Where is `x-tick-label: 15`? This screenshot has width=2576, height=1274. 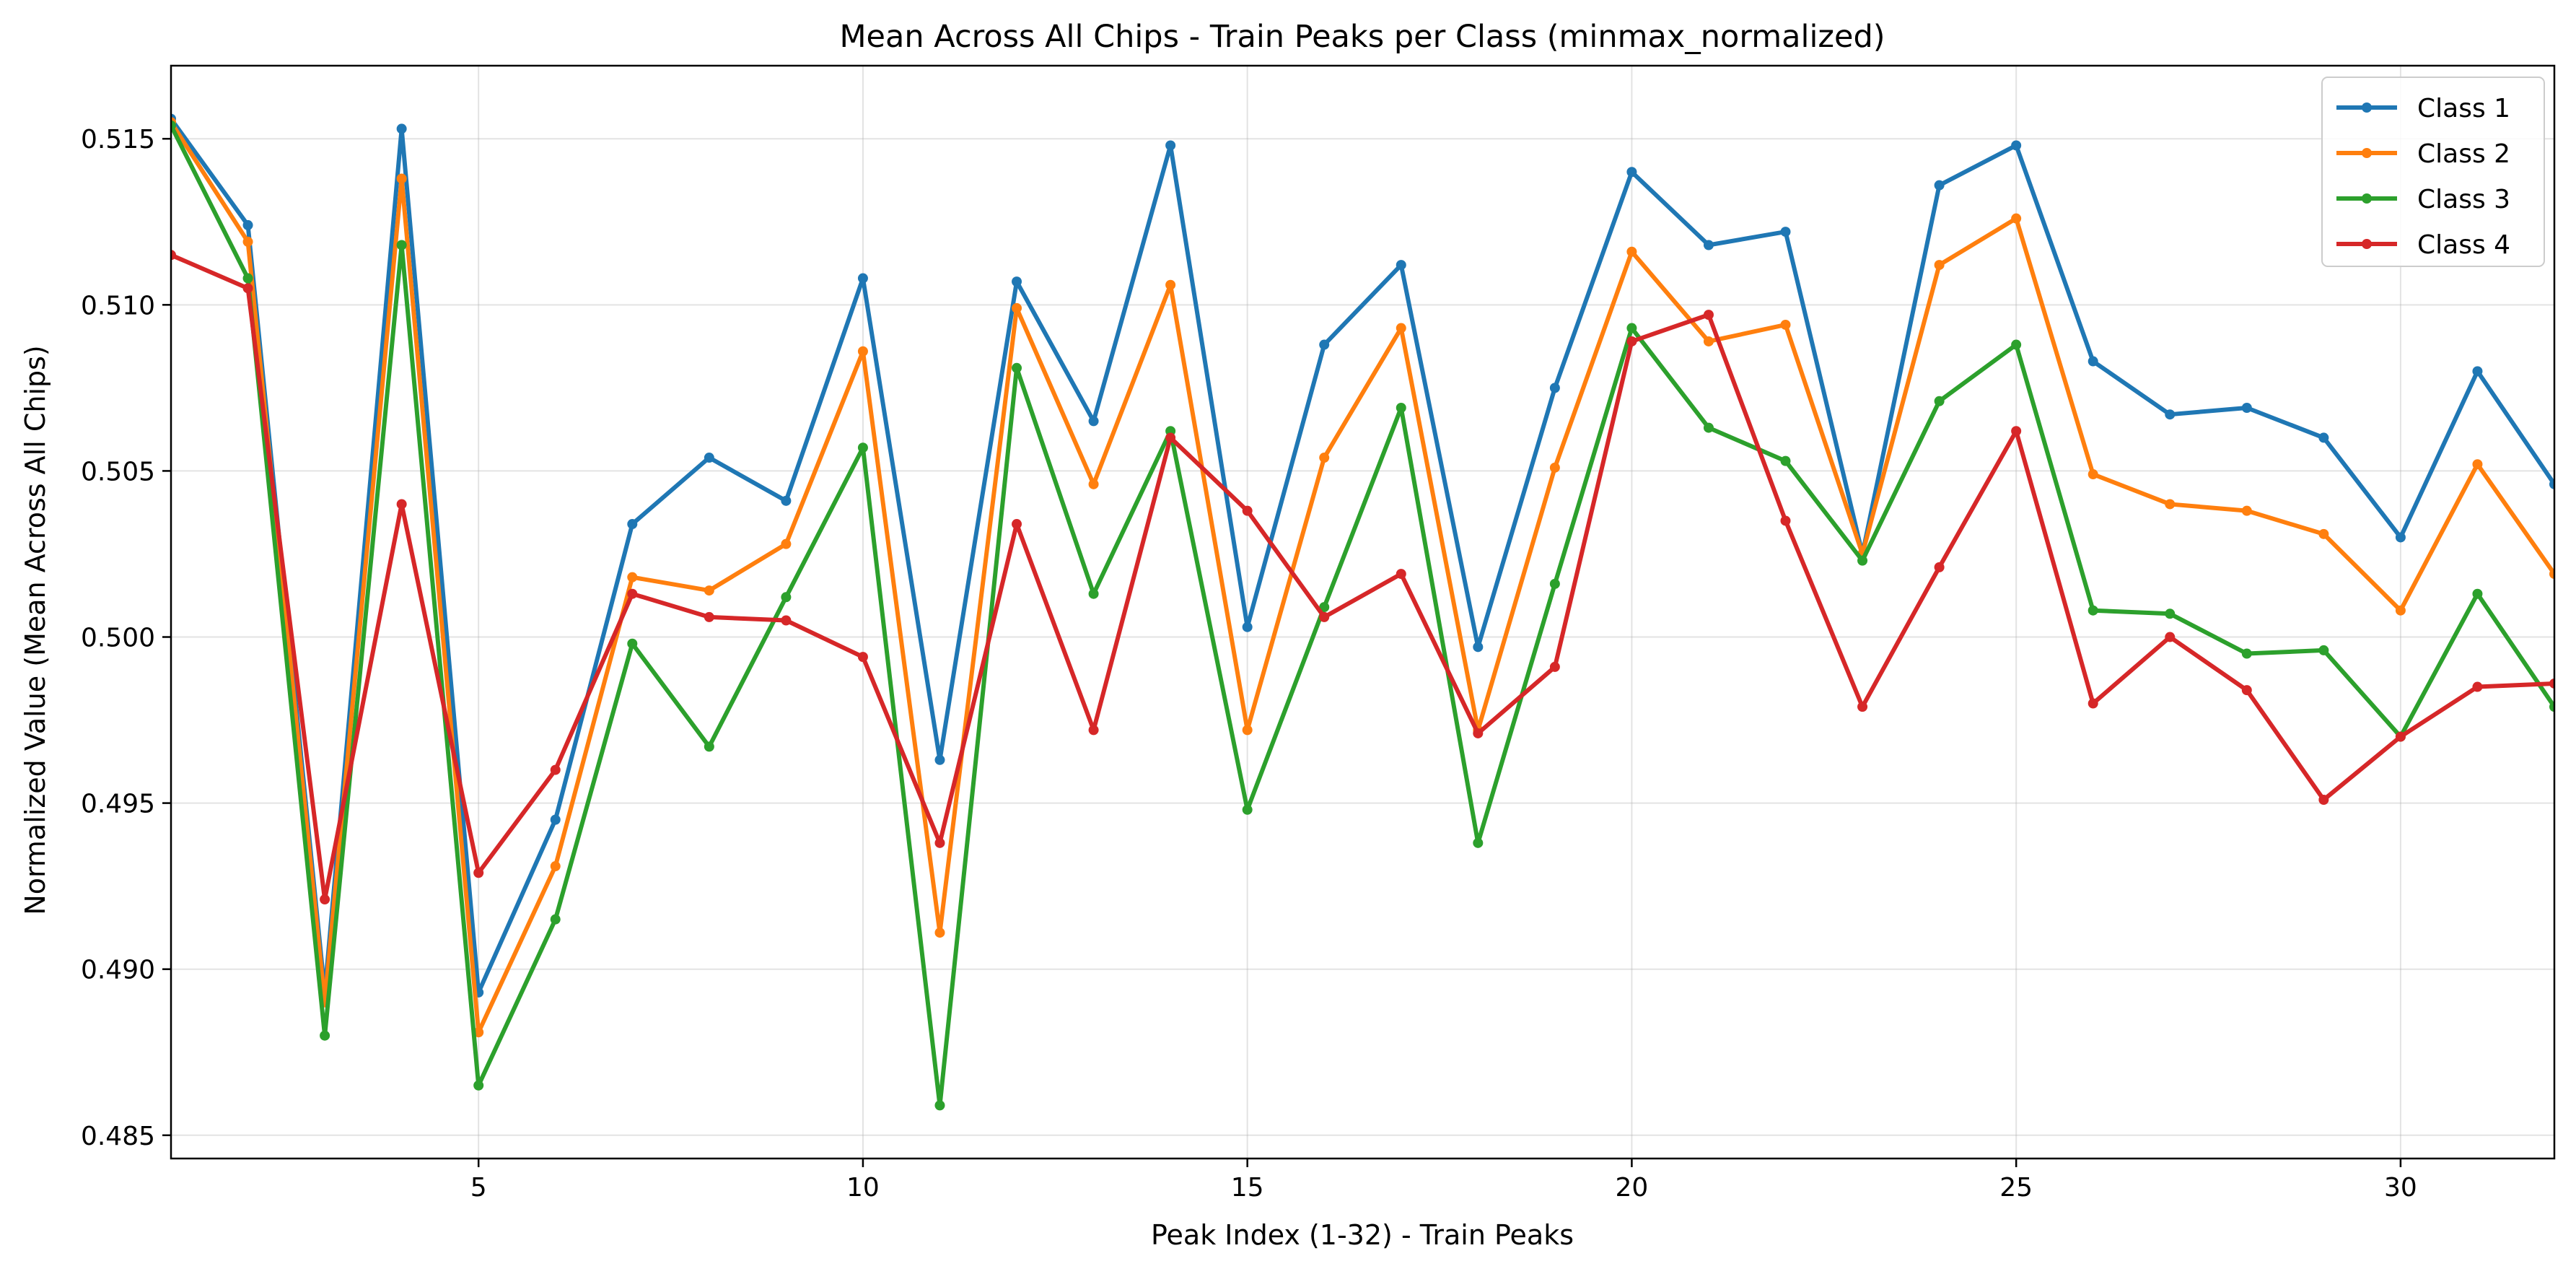
x-tick-label: 15 is located at coordinates (1247, 1188).